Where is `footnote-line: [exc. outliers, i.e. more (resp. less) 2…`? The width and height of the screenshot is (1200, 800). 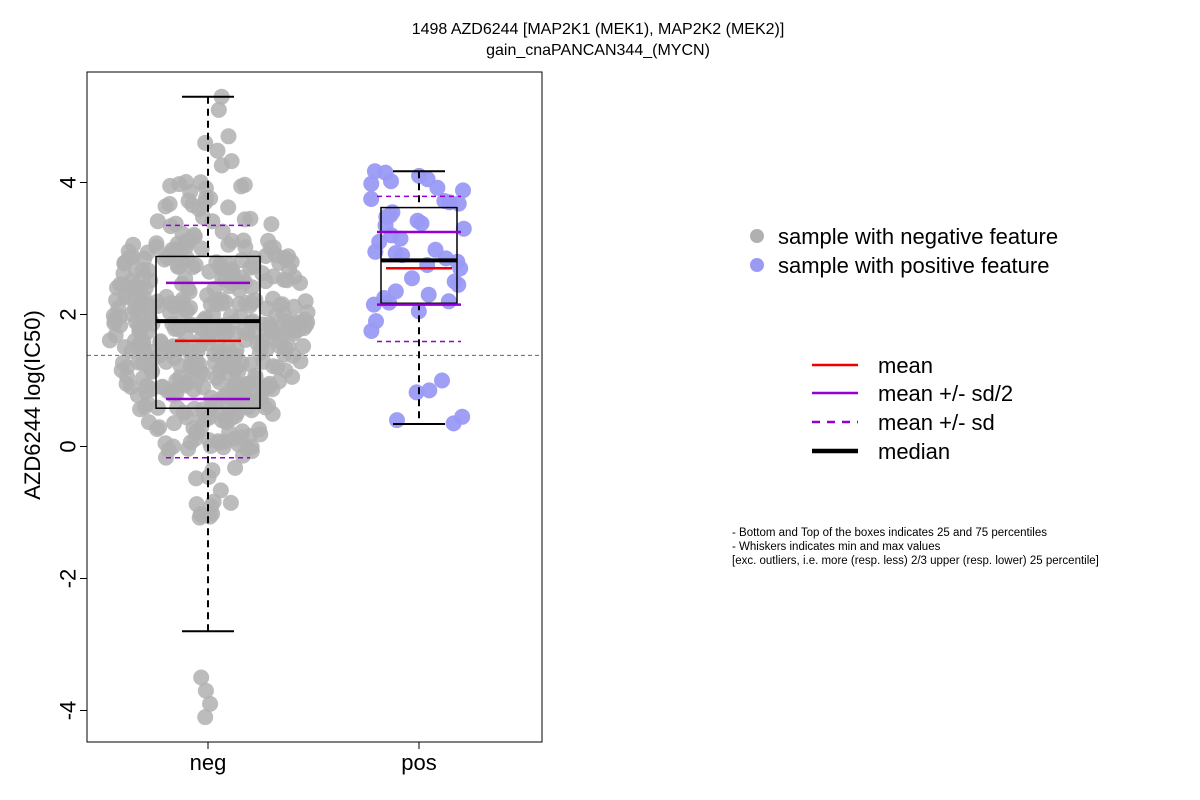
footnote-line: [exc. outliers, i.e. more (resp. less) 2… is located at coordinates (915, 561).